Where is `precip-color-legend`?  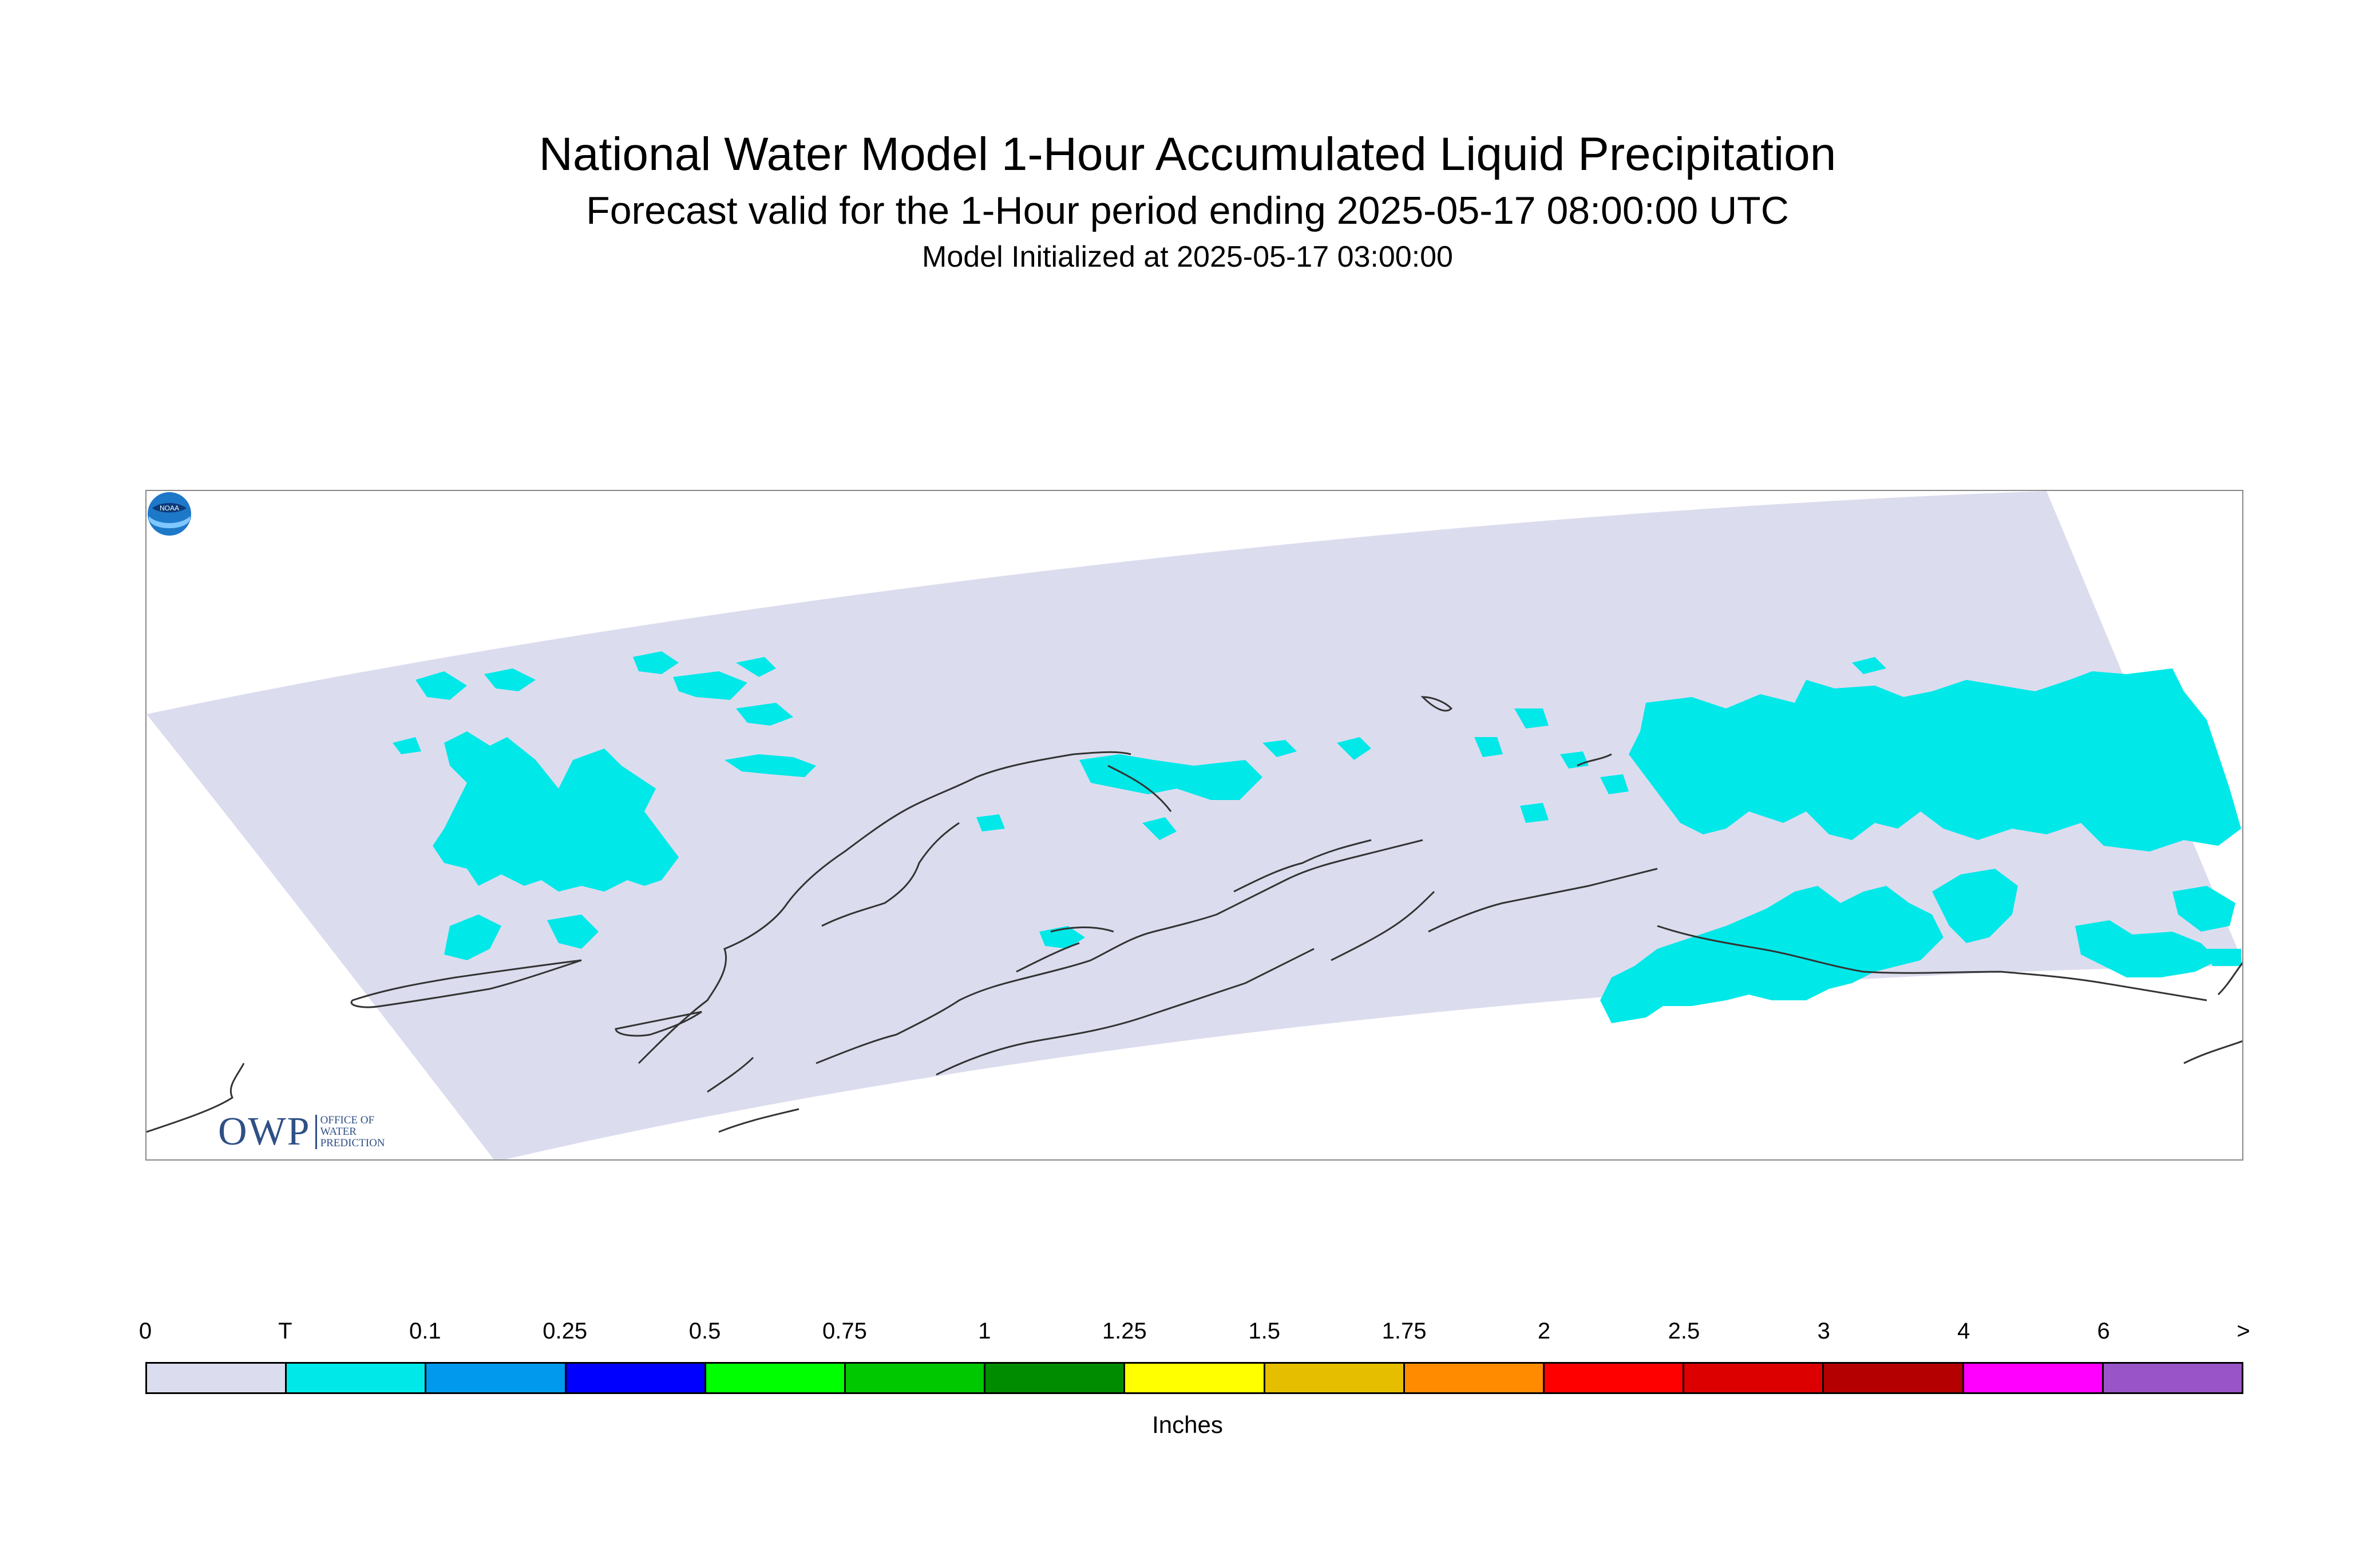 precip-color-legend is located at coordinates (1194, 1378).